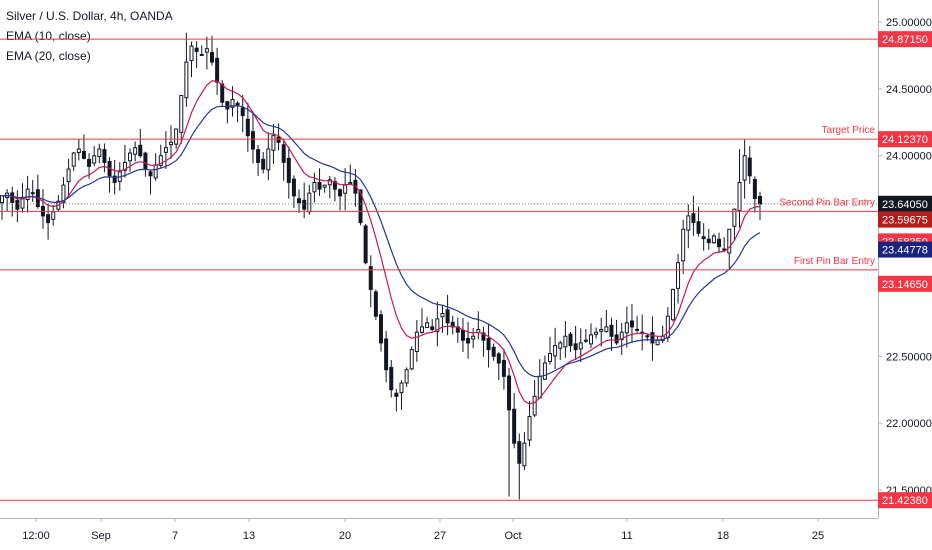  I want to click on y-tick-label: 24.50000, so click(909, 90).